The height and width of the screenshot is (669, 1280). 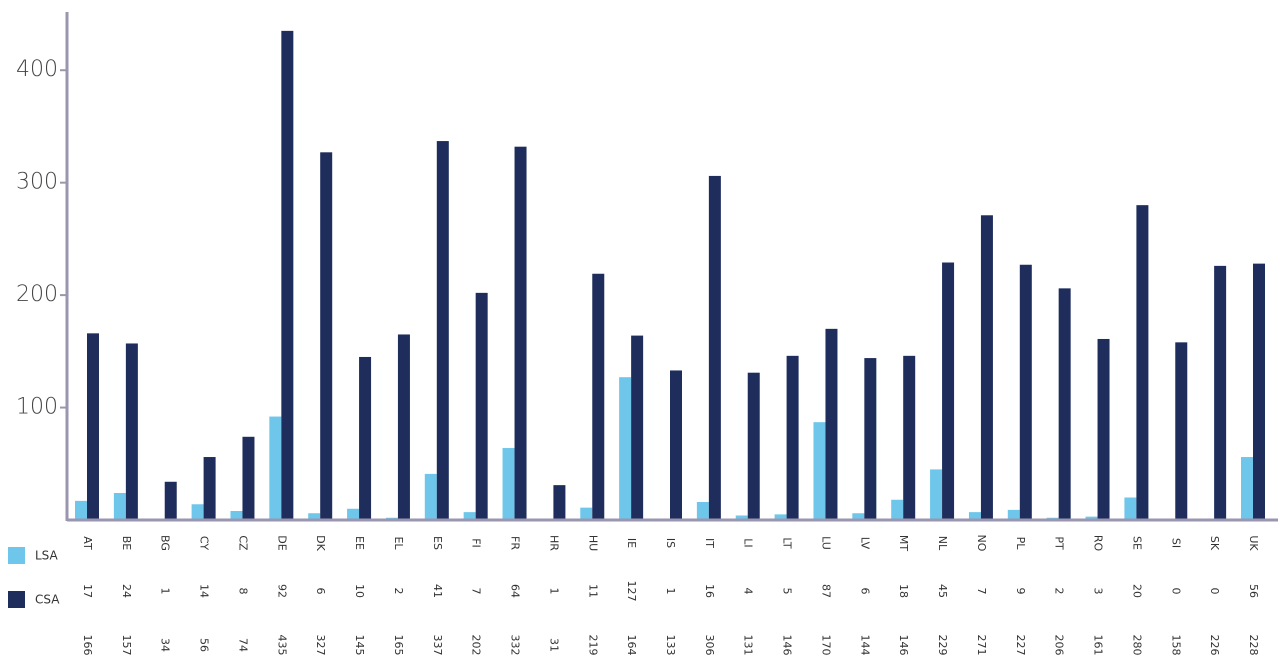 I want to click on x-tick-label: BG, so click(x=165, y=543).